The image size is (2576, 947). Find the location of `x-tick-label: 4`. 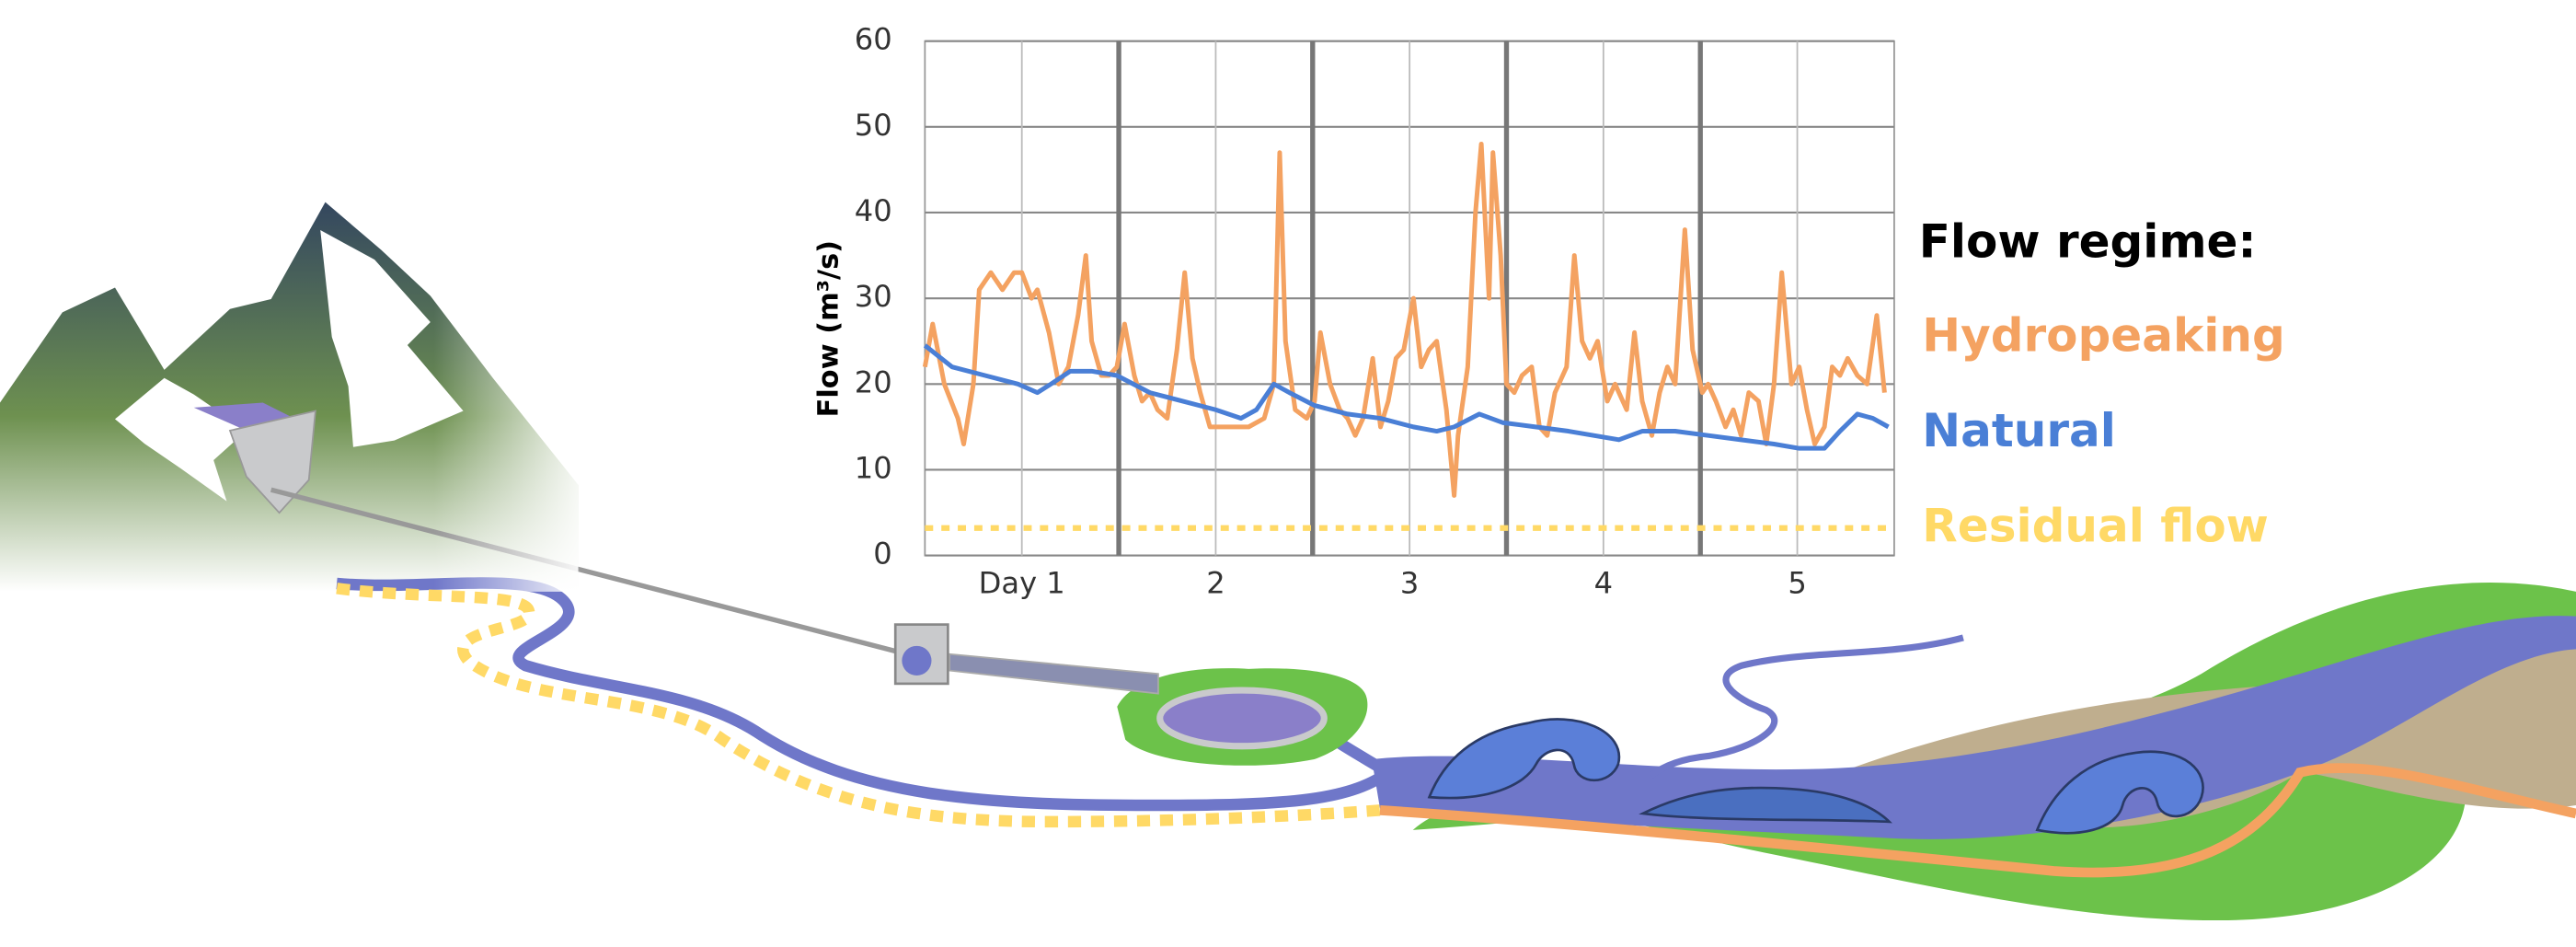

x-tick-label: 4 is located at coordinates (1603, 583).